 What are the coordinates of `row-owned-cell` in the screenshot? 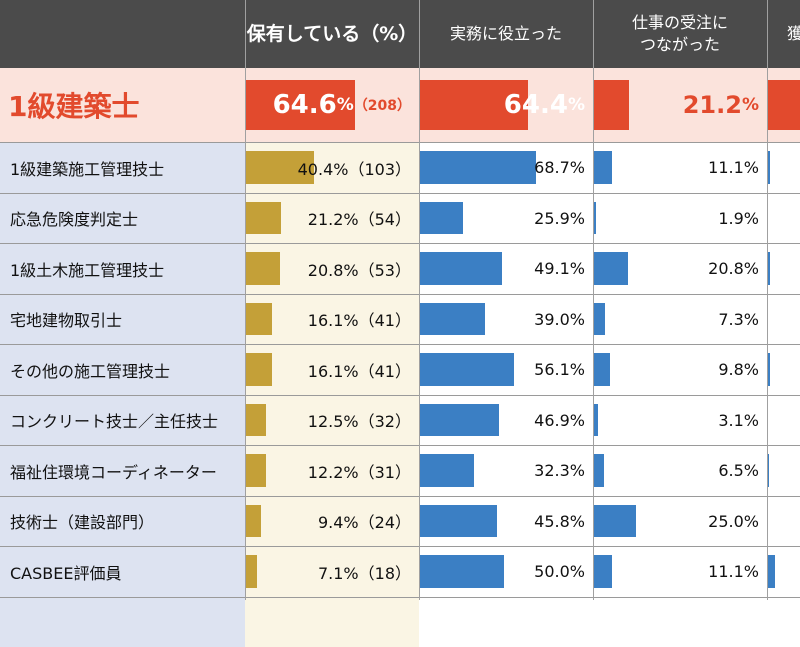 It's located at (332, 622).